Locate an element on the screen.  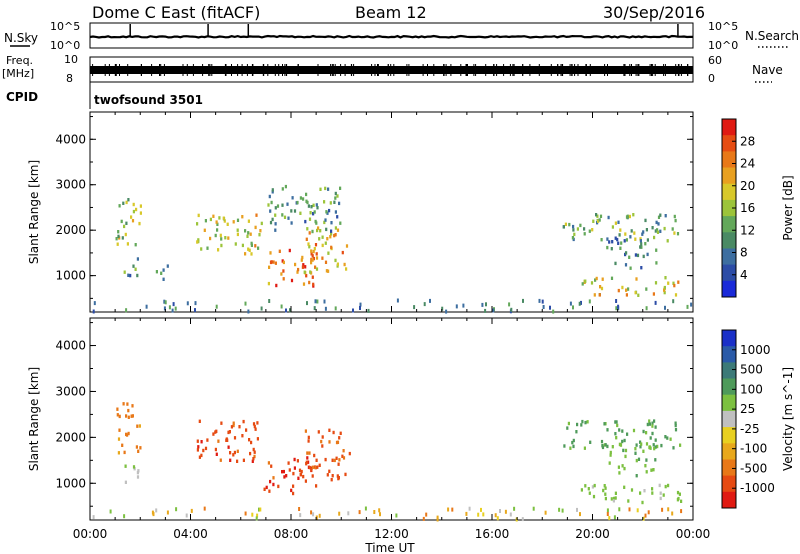
nave-label: Nave is located at coordinates (767, 70).